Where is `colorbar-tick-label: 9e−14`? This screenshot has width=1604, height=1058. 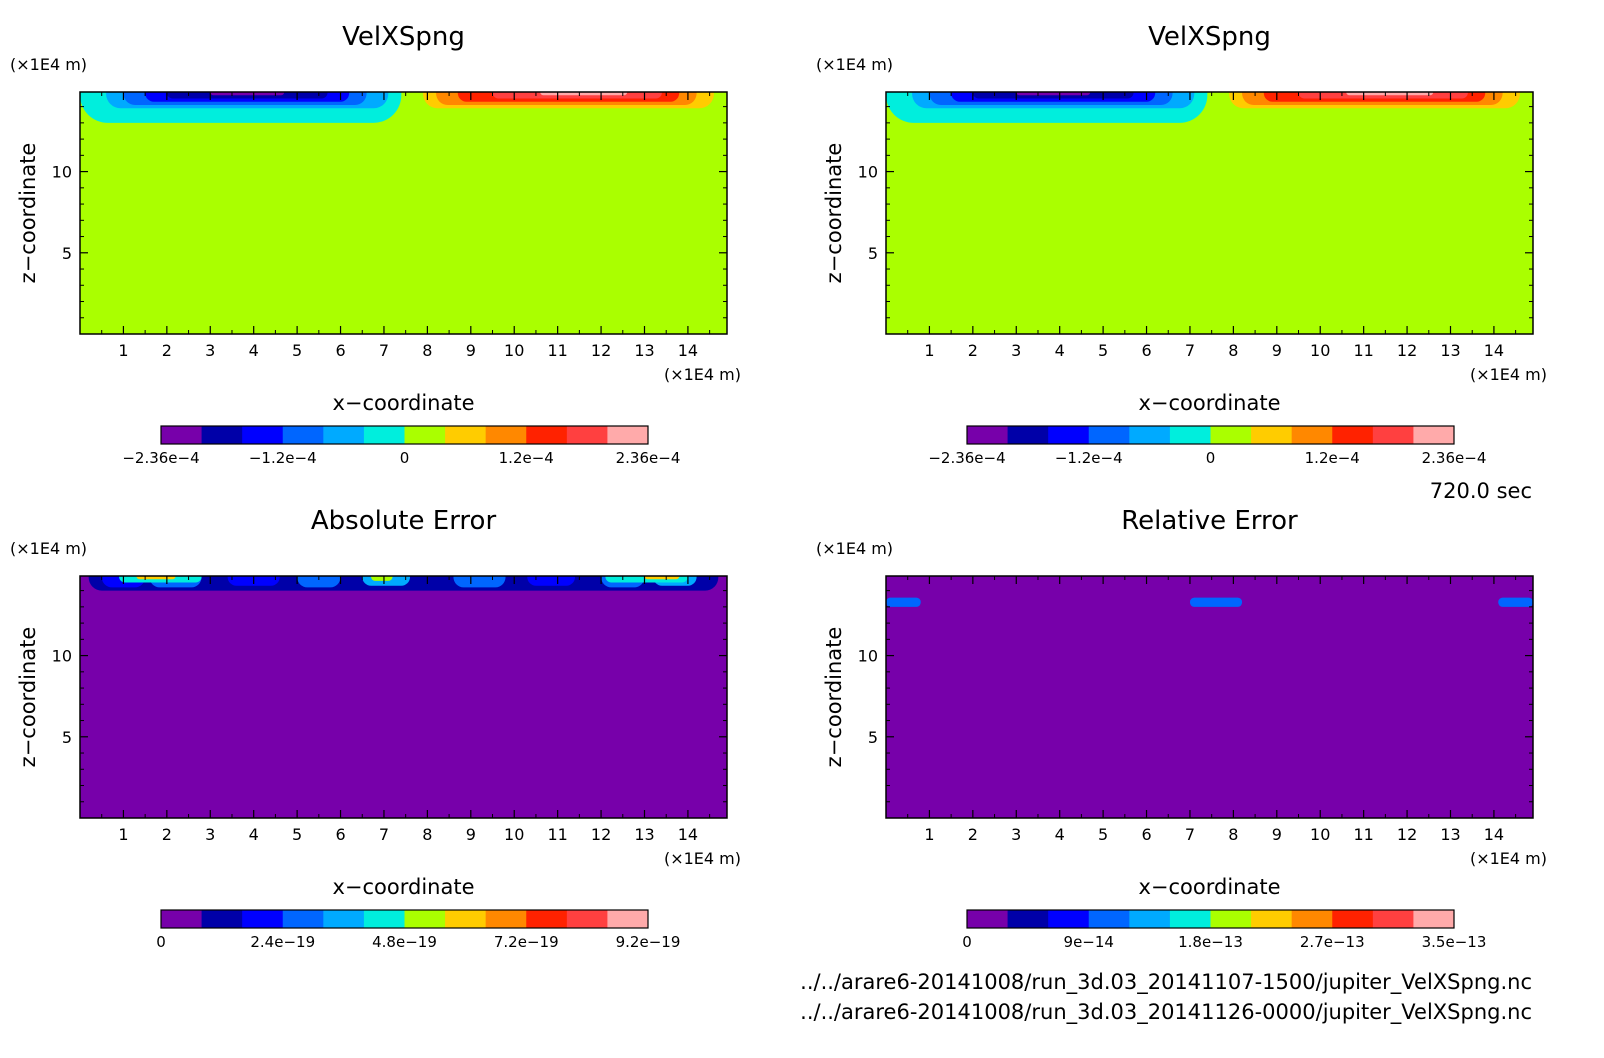
colorbar-tick-label: 9e−14 is located at coordinates (1089, 942).